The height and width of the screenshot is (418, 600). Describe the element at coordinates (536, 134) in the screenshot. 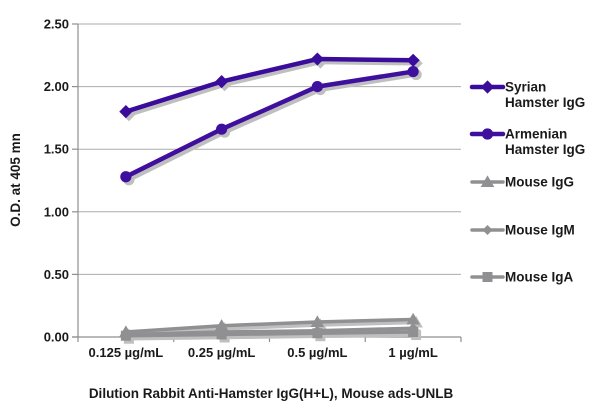

I see `legend-label-armenian-hamster-igg: Armenian` at that location.